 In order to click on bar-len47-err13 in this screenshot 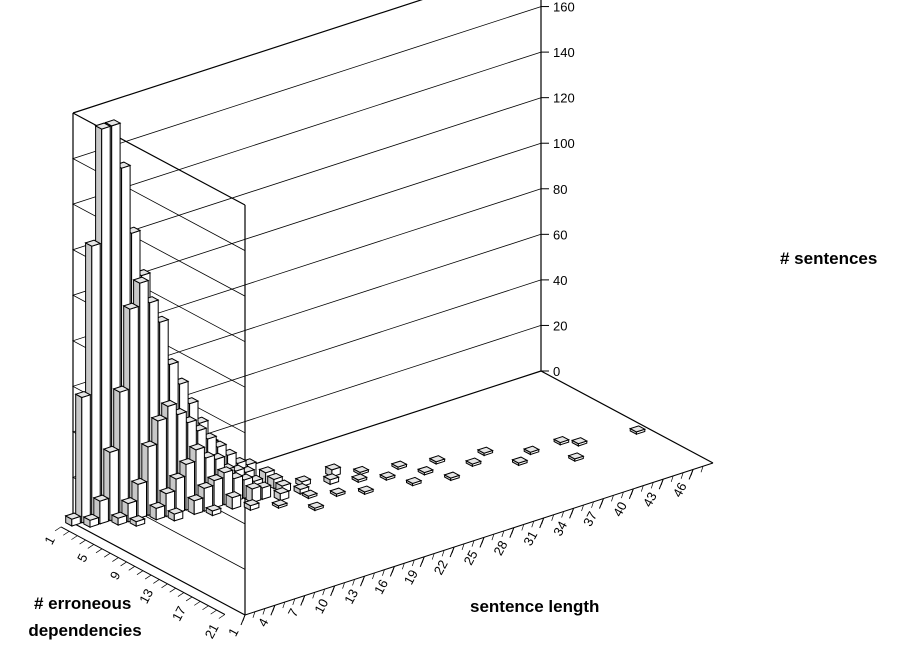, I will do `click(637, 430)`.